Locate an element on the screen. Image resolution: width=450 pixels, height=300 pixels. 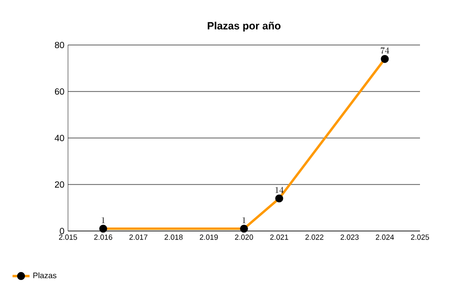
y-tick-label: 0 is located at coordinates (62, 231).